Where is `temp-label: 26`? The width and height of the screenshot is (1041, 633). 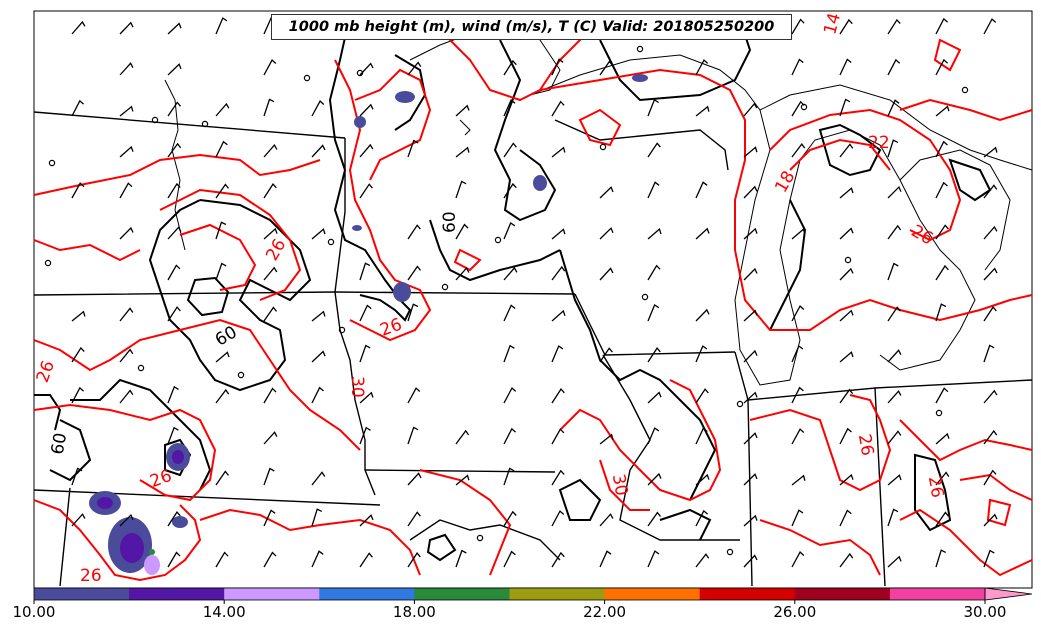 temp-label: 26 is located at coordinates (935, 487).